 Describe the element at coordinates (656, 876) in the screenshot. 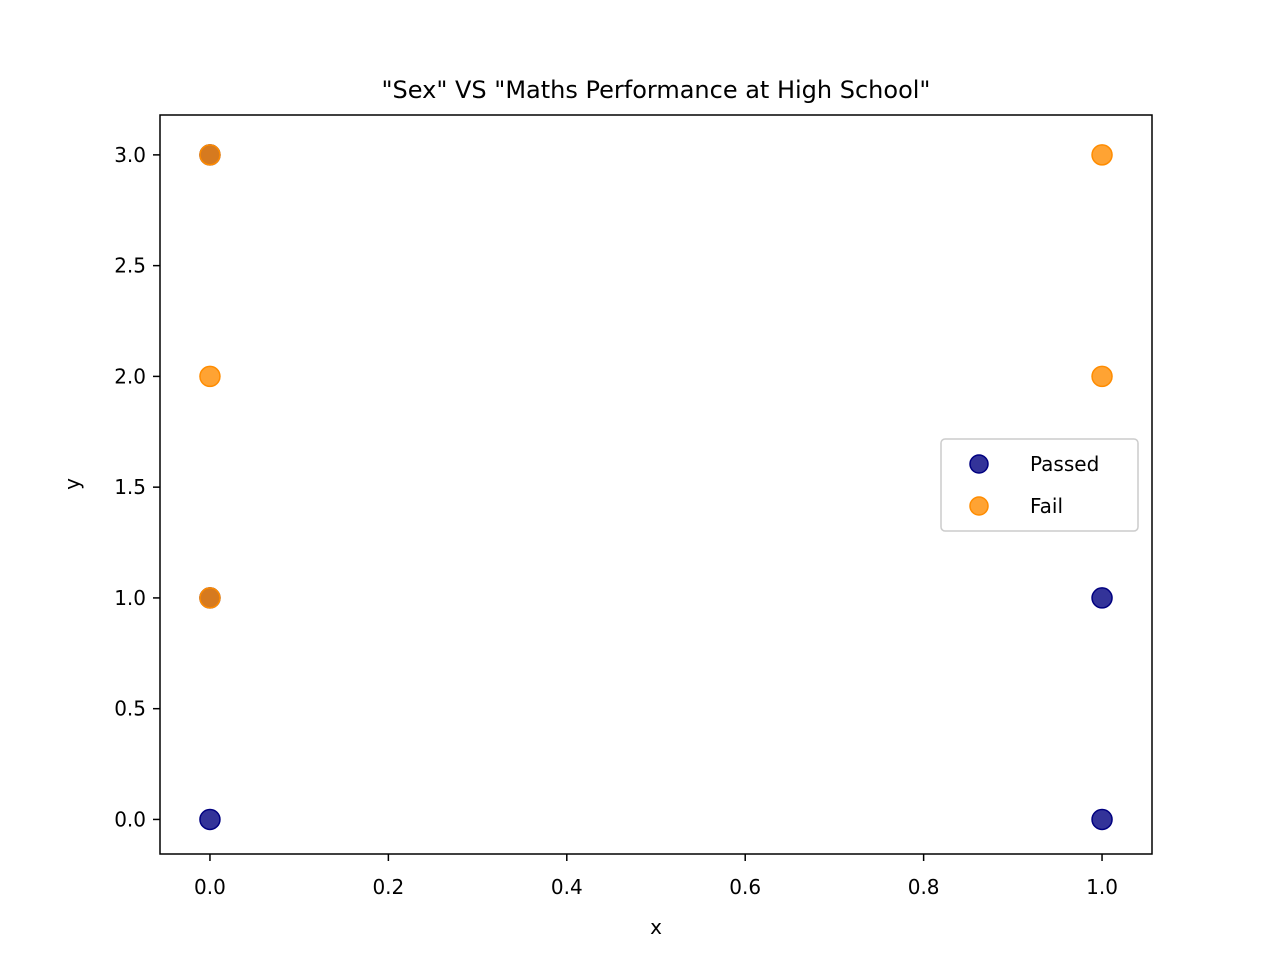

I see `x-axis-ticks: 0.0 0.2 0.4 0.6 0.8 1.0` at that location.